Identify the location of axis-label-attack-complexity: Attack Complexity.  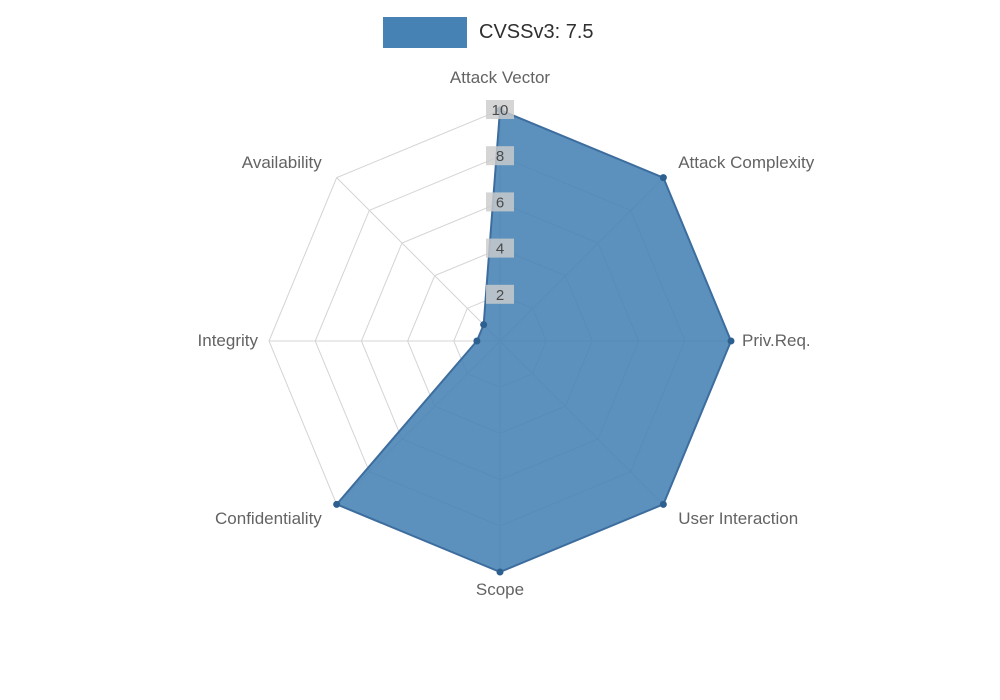
(746, 162).